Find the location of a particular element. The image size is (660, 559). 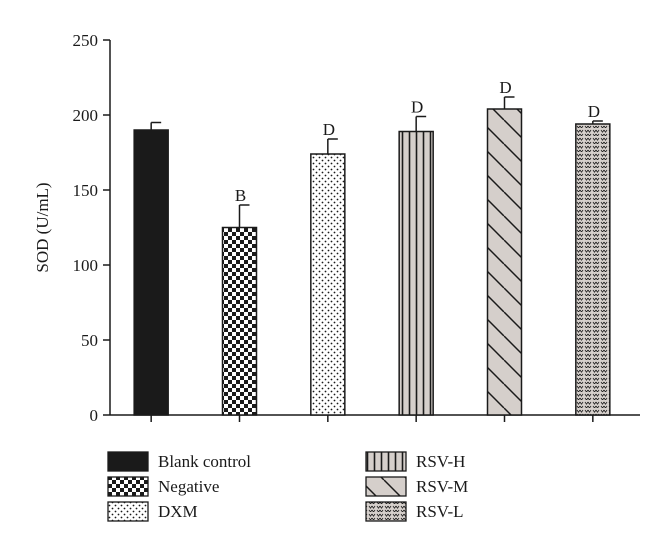

significance-label: B is located at coordinates (240, 195).